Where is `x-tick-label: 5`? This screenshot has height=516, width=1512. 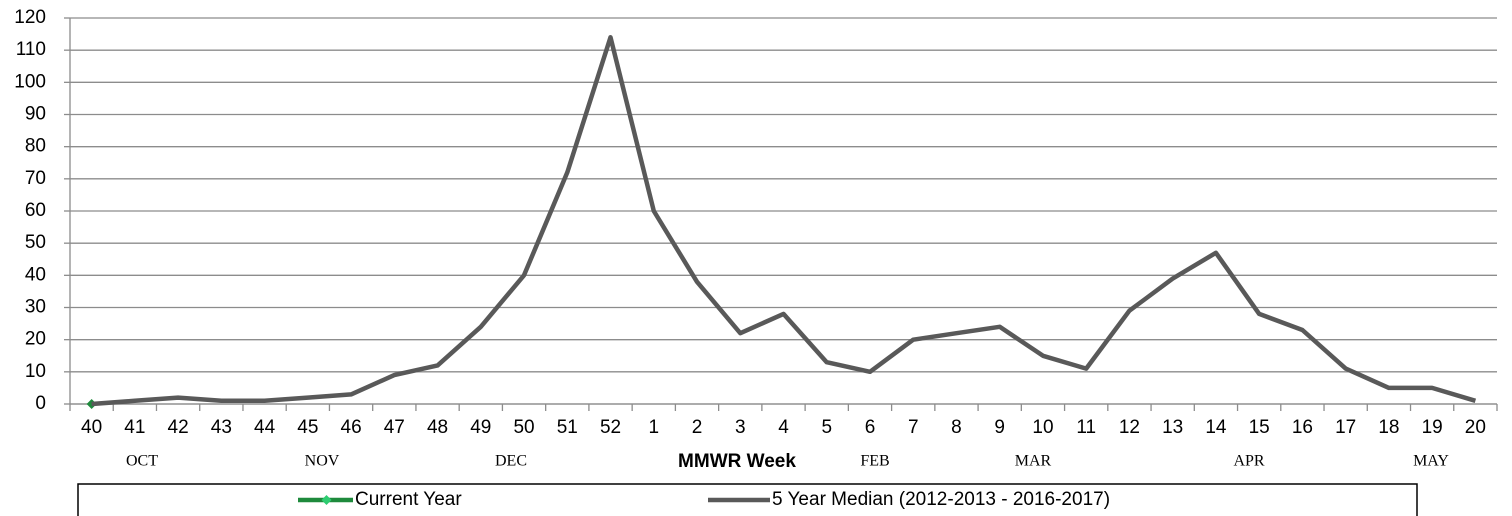 x-tick-label: 5 is located at coordinates (826, 427).